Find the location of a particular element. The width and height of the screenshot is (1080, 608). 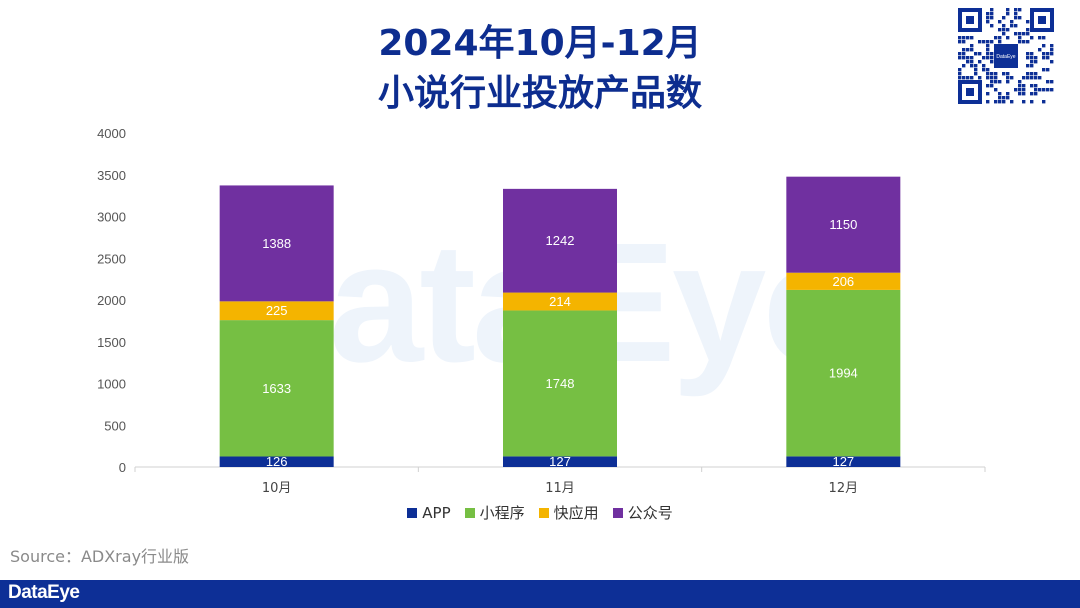

y-axis: 0 500 1000 1500 2000 2500 3000 3500 4000 is located at coordinates (111, 300).